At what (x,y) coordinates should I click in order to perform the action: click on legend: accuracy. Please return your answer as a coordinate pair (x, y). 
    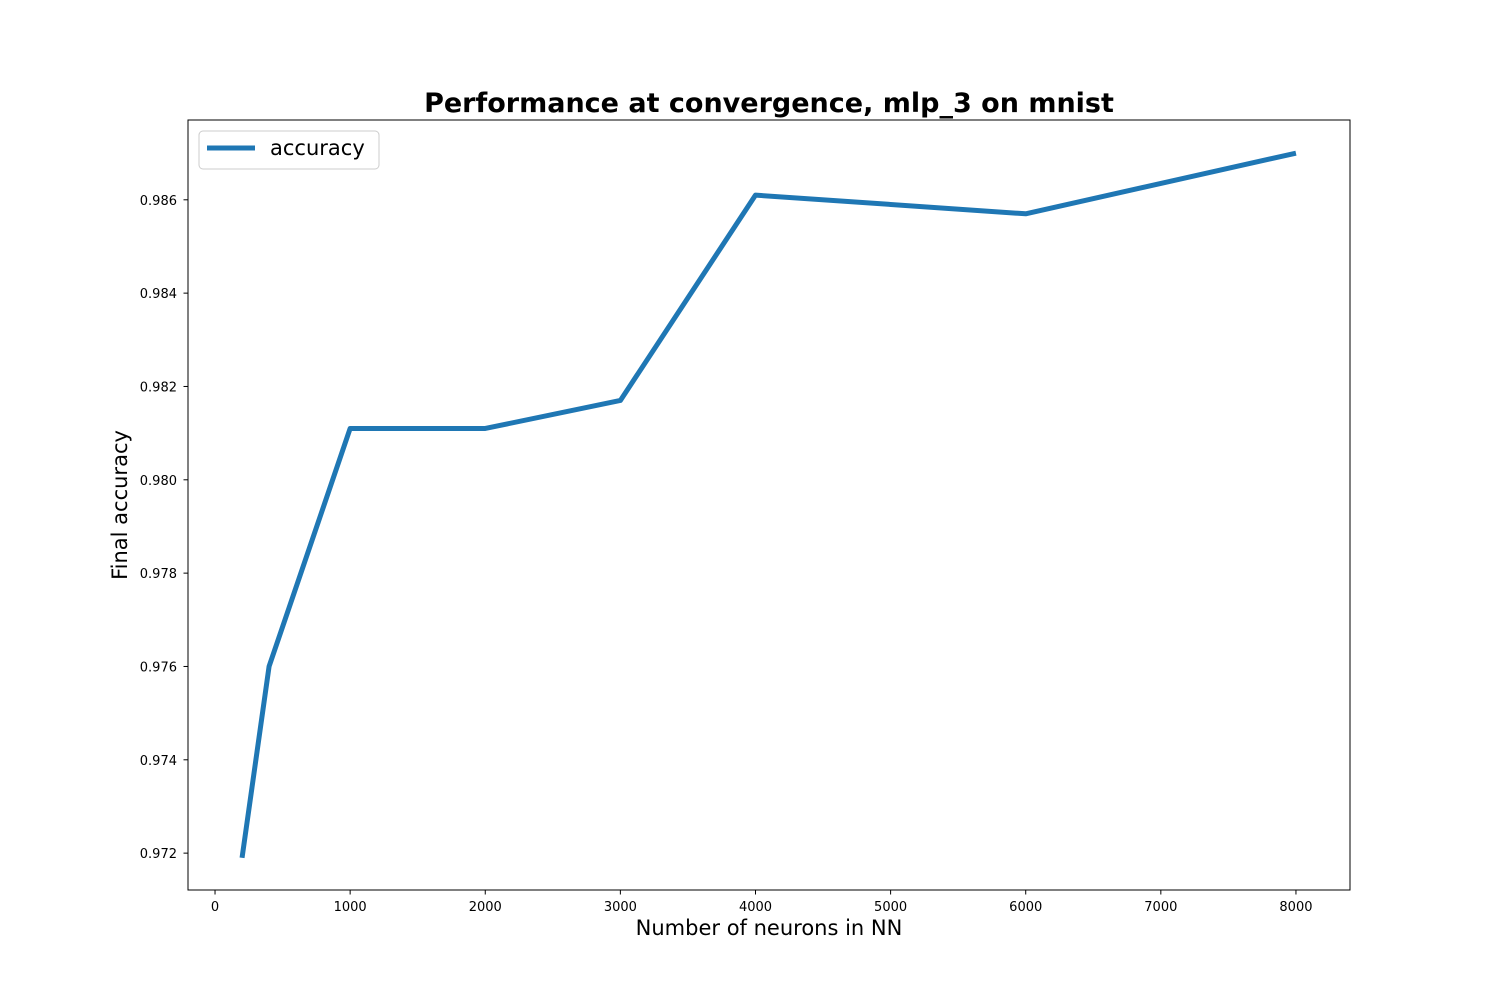
    Looking at the image, I should click on (289, 150).